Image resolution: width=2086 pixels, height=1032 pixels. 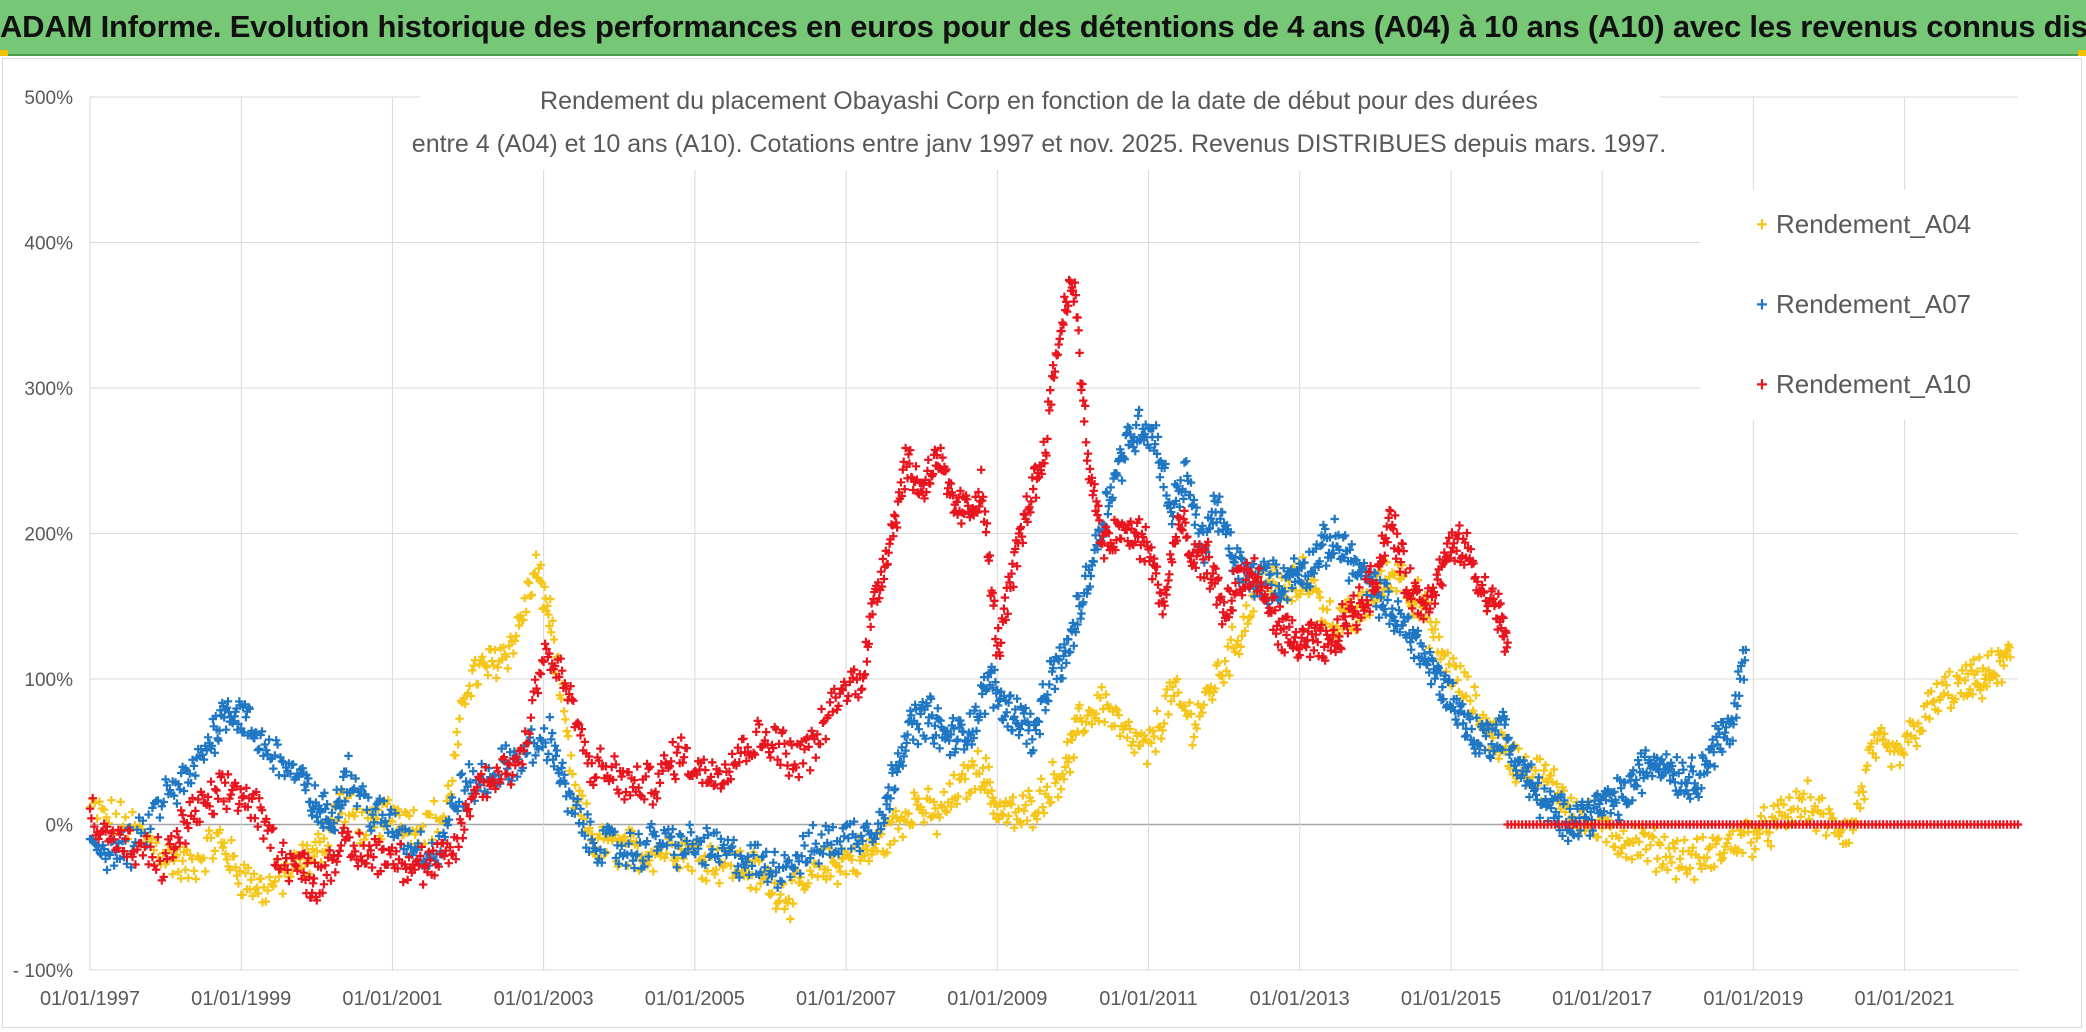 What do you see at coordinates (1148, 999) in the screenshot?
I see `x-tick-label: 01/01/2011` at bounding box center [1148, 999].